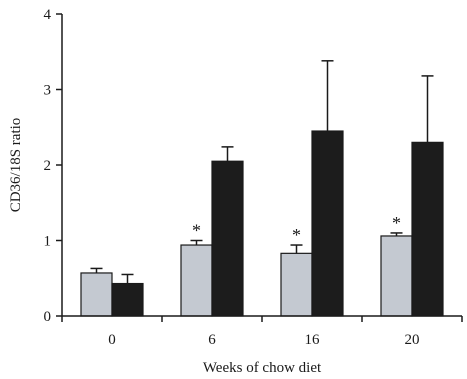  I want to click on y-tick-label: 1, so click(48, 242).